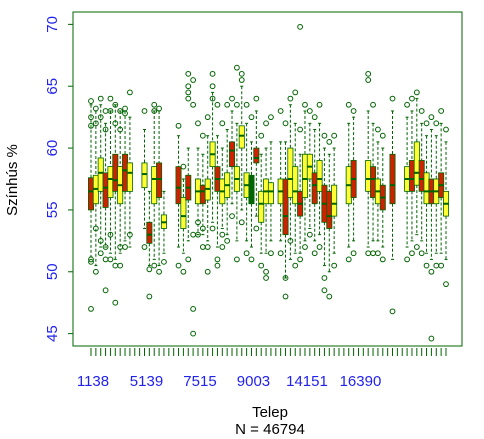 The image size is (484, 439). What do you see at coordinates (52, 271) in the screenshot?
I see `y-tick-label: 50` at bounding box center [52, 271].